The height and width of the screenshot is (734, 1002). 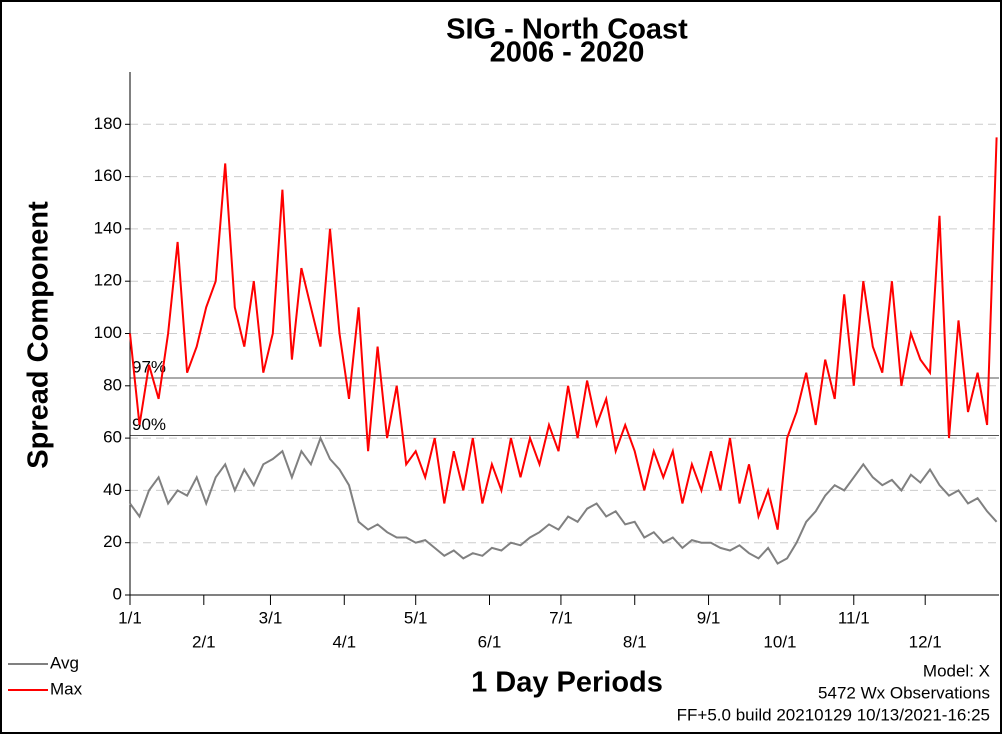 I want to click on y-tick-label: 40, so click(x=112, y=489).